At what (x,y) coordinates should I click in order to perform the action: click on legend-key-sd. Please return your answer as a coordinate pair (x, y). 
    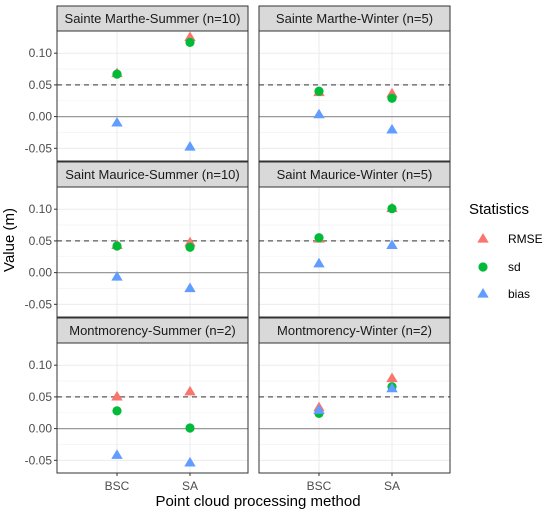
    Looking at the image, I should click on (483, 267).